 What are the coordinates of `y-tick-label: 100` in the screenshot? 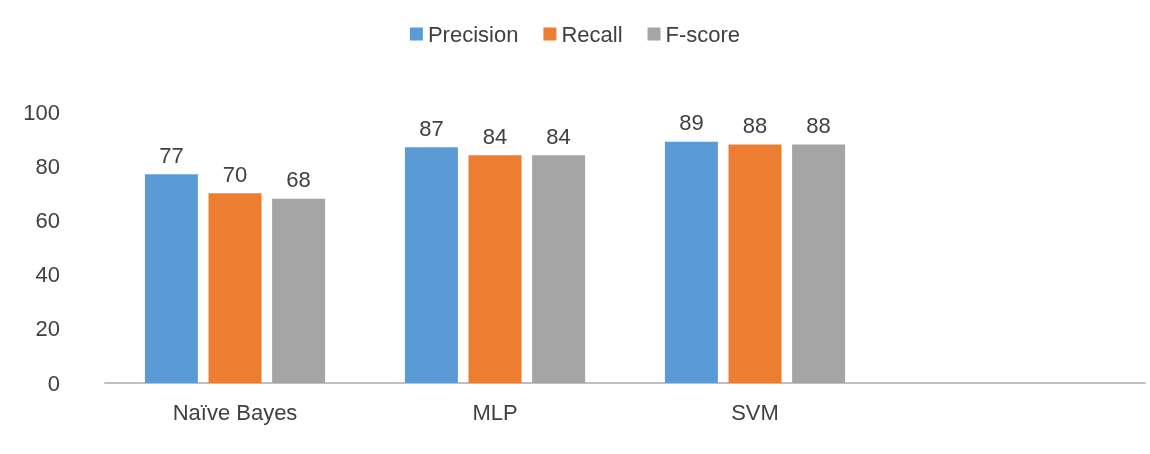 It's located at (41, 112).